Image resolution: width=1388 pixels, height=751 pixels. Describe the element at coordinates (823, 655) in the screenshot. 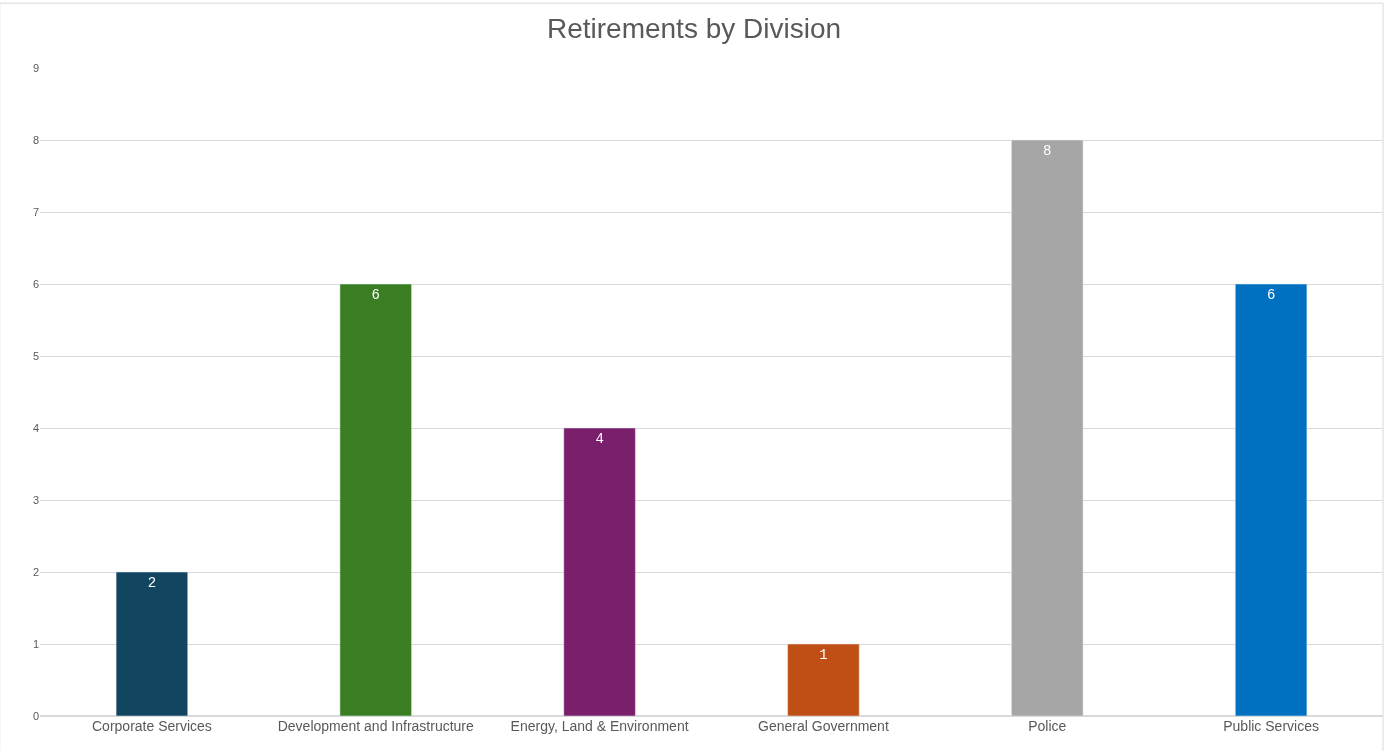

I see `data-label: 1` at that location.